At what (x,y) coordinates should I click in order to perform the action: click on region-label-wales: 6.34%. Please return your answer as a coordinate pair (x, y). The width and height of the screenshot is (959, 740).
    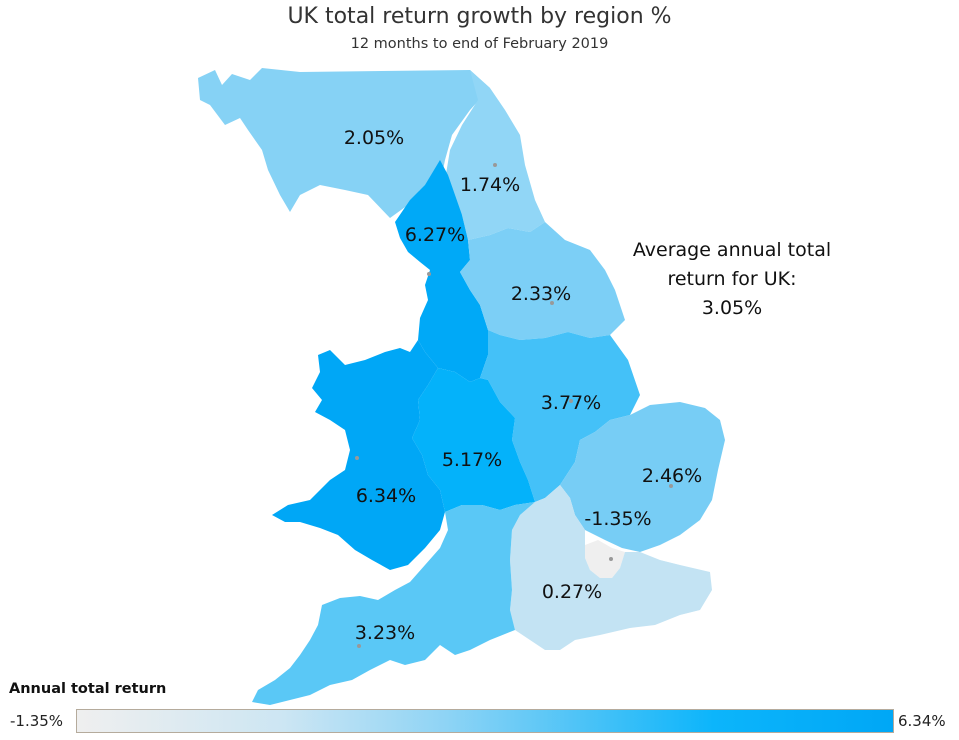
    Looking at the image, I should click on (386, 496).